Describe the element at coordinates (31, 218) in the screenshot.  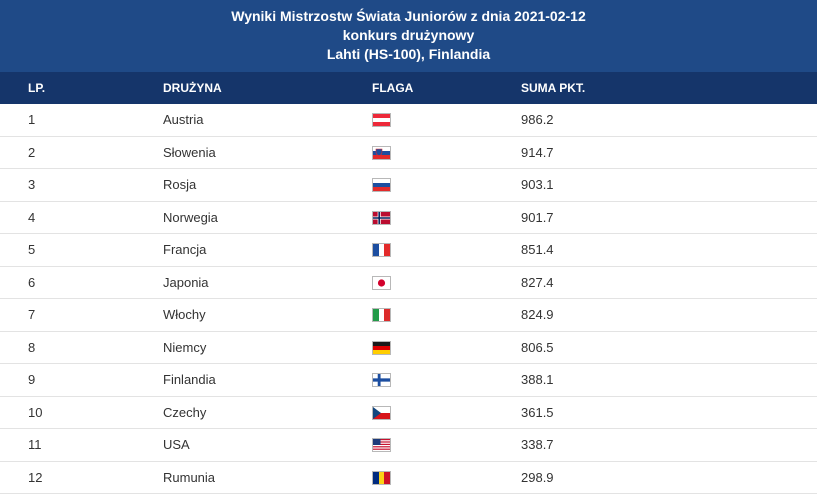
I see `row-rank: 4` at that location.